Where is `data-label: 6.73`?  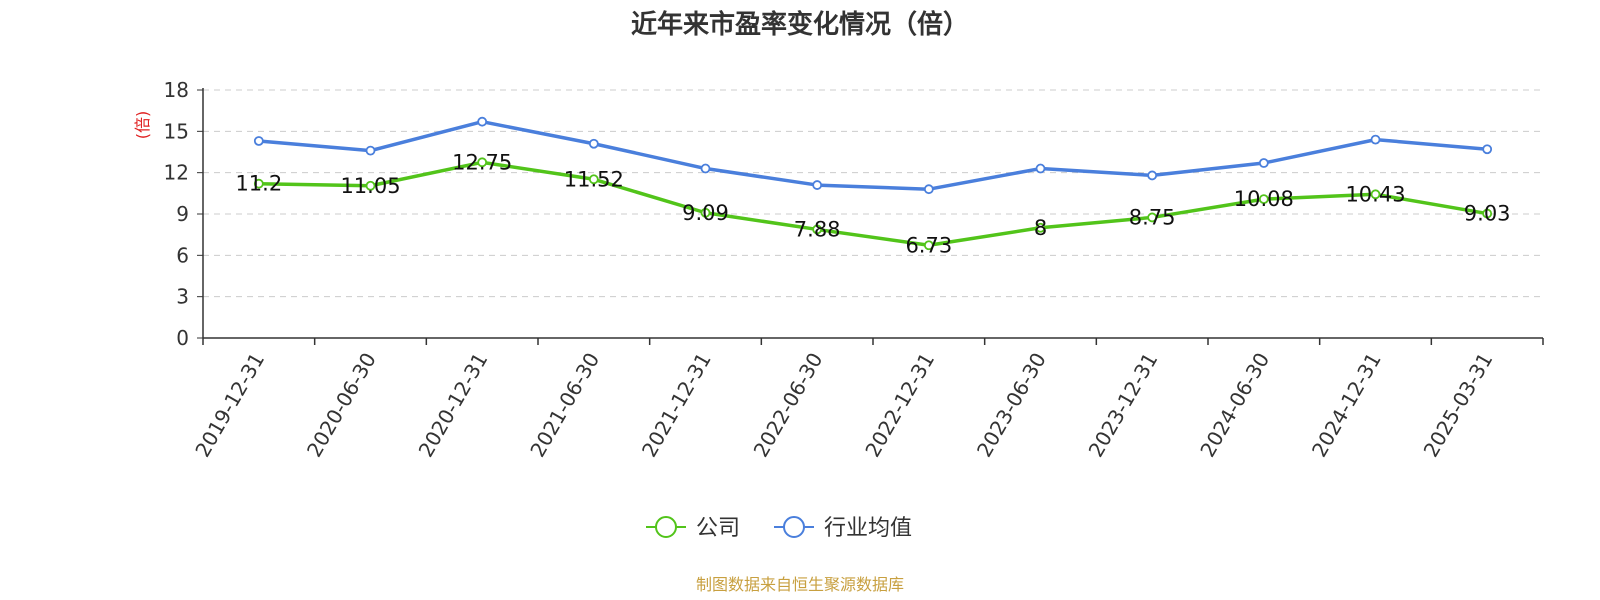
data-label: 6.73 is located at coordinates (928, 245).